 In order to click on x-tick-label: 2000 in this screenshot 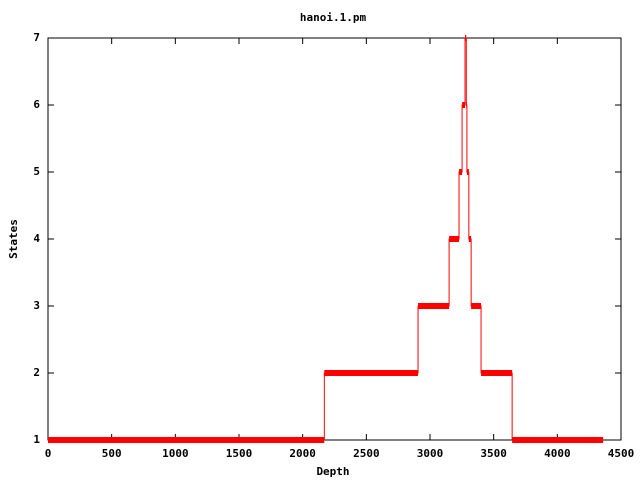, I will do `click(302, 453)`.